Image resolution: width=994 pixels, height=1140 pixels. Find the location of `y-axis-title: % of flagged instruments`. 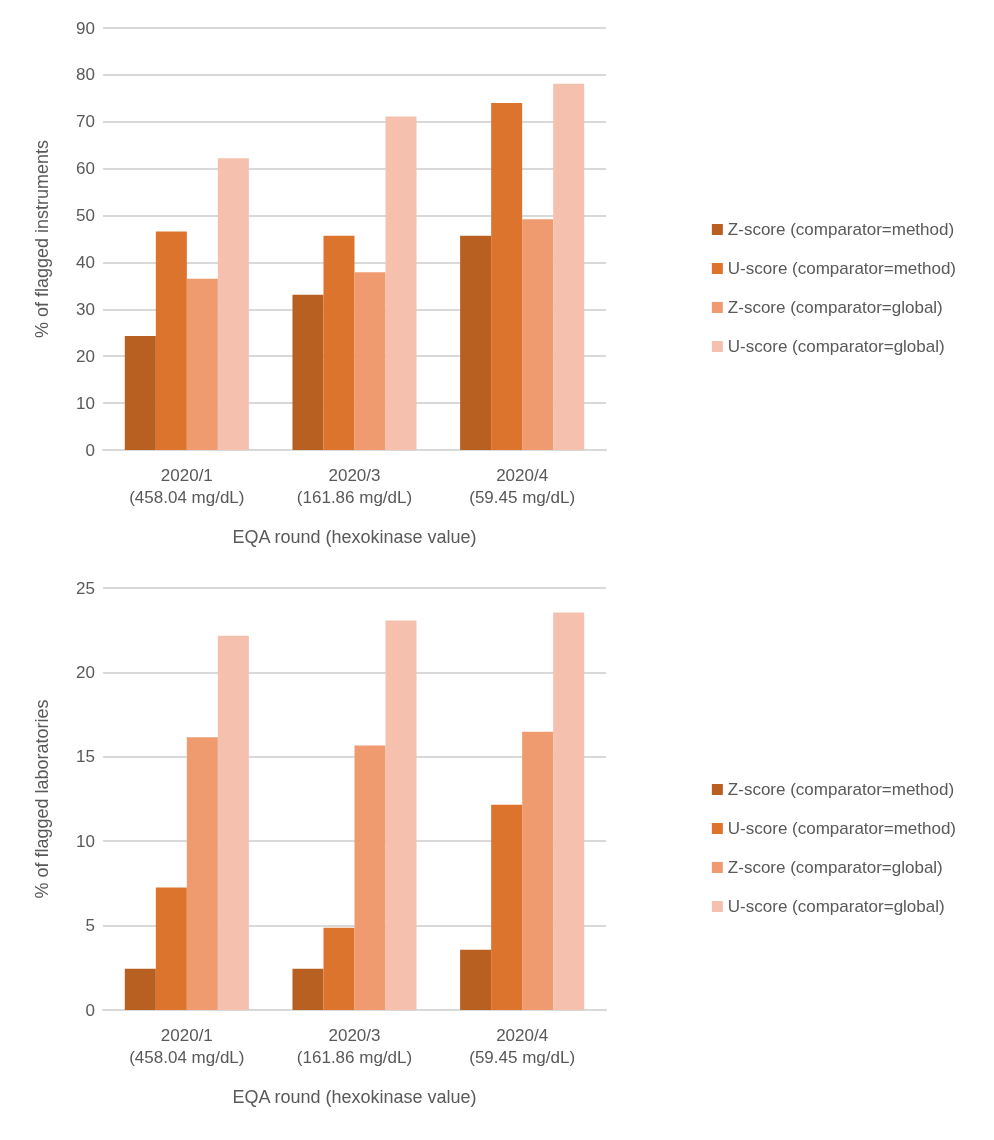

y-axis-title: % of flagged instruments is located at coordinates (42, 239).